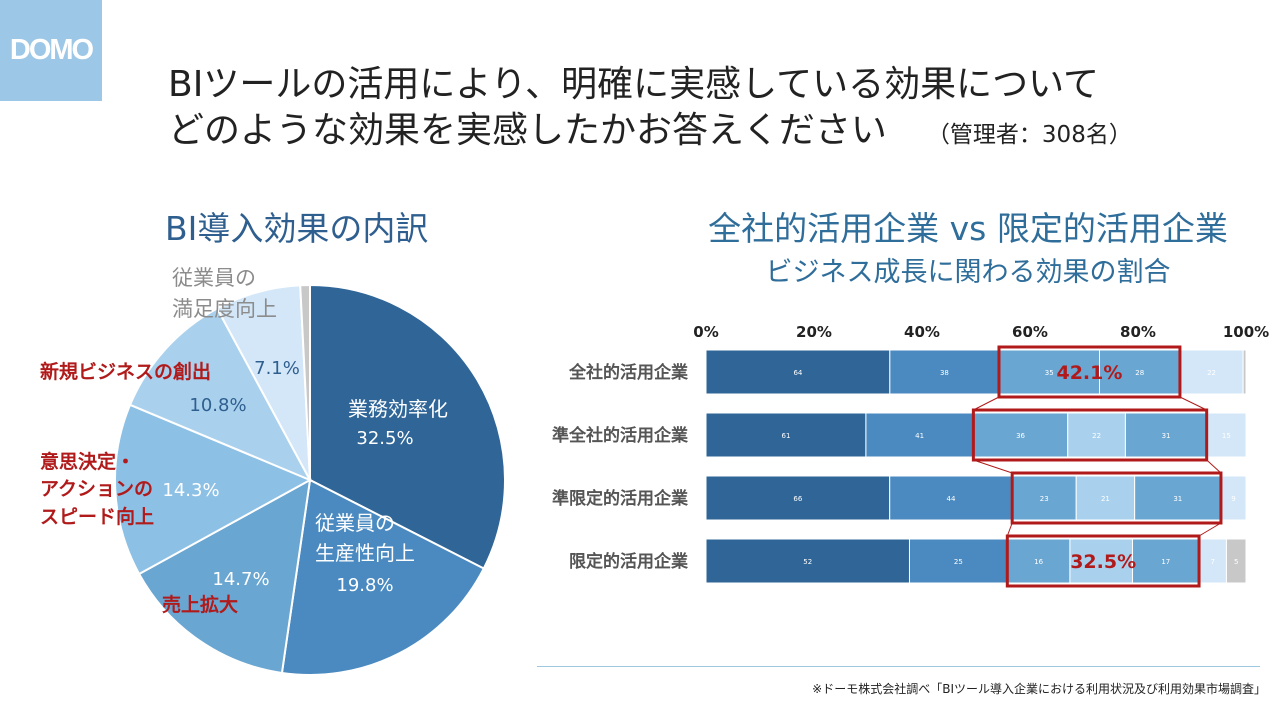 The image size is (1280, 720). What do you see at coordinates (705, 332) in the screenshot?
I see `x-tick-label: 0%` at bounding box center [705, 332].